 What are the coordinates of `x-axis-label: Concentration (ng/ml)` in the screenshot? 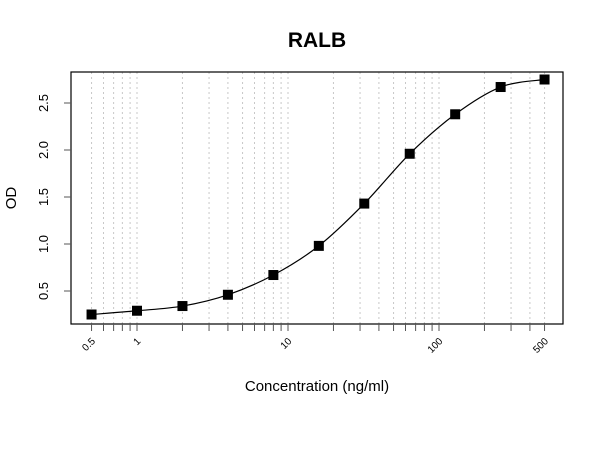 It's located at (317, 386).